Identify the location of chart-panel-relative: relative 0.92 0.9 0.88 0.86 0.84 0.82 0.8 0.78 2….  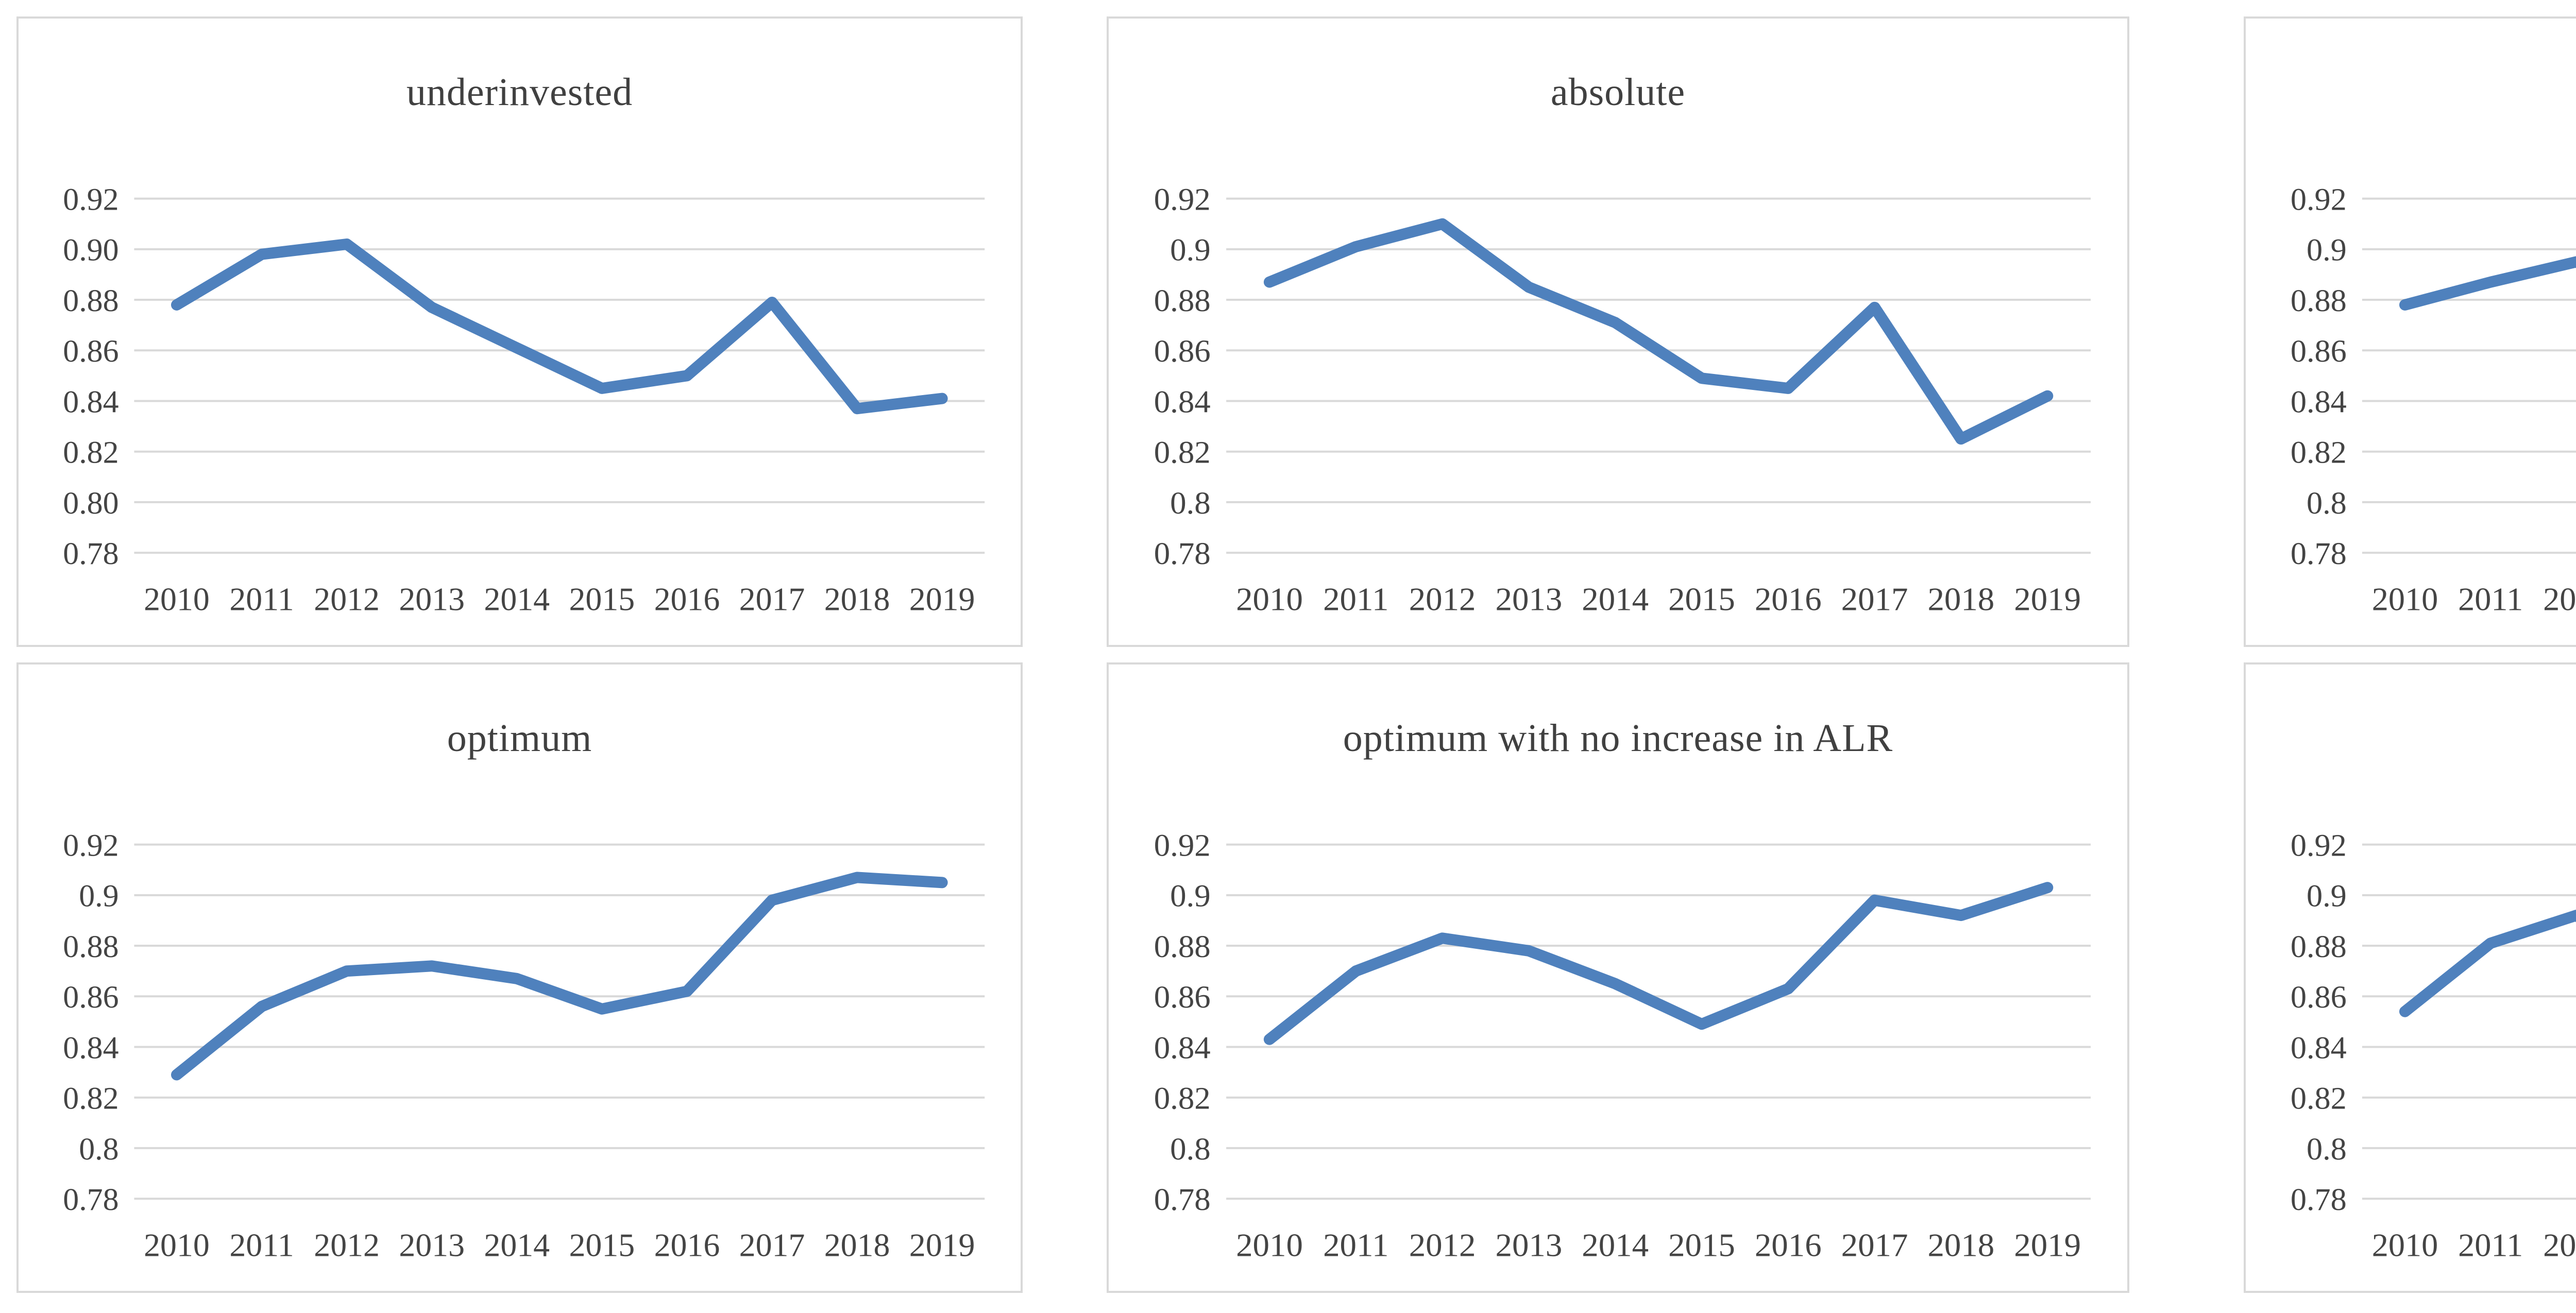
(2410, 331).